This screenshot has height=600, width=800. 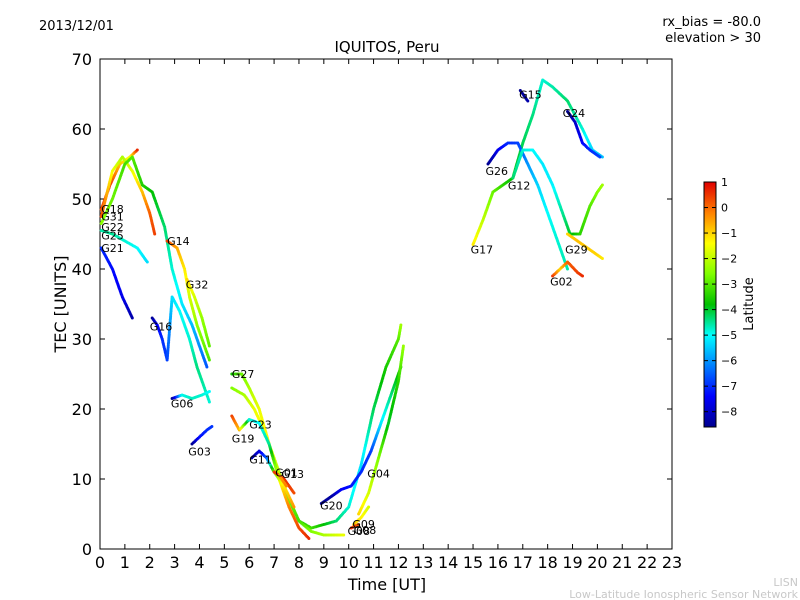 What do you see at coordinates (729, 412) in the screenshot?
I see `colorbar-tick-label: −8` at bounding box center [729, 412].